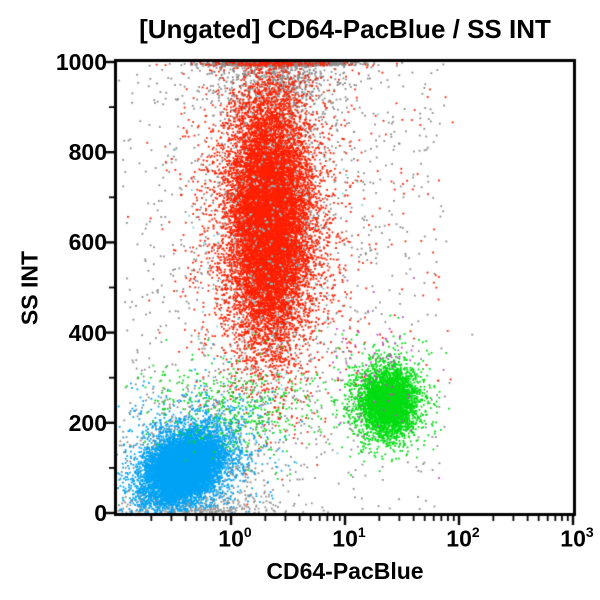  Describe the element at coordinates (235, 538) in the screenshot. I see `x-tick-label: 10⁰` at that location.